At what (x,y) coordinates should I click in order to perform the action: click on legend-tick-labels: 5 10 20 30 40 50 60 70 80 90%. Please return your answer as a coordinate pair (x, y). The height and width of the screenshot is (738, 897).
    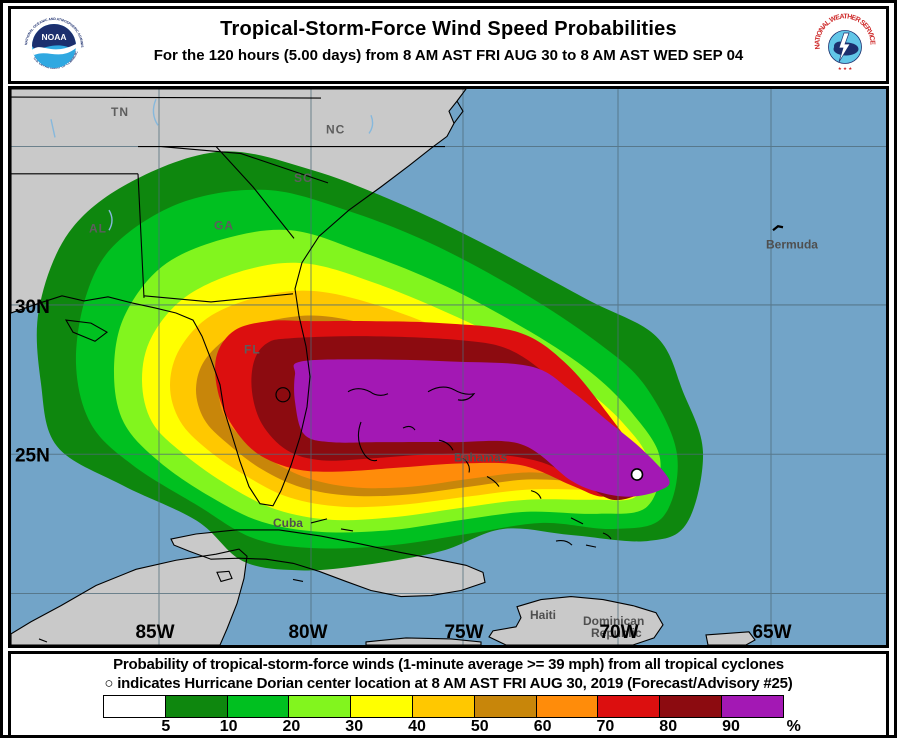
    Looking at the image, I should click on (464, 726).